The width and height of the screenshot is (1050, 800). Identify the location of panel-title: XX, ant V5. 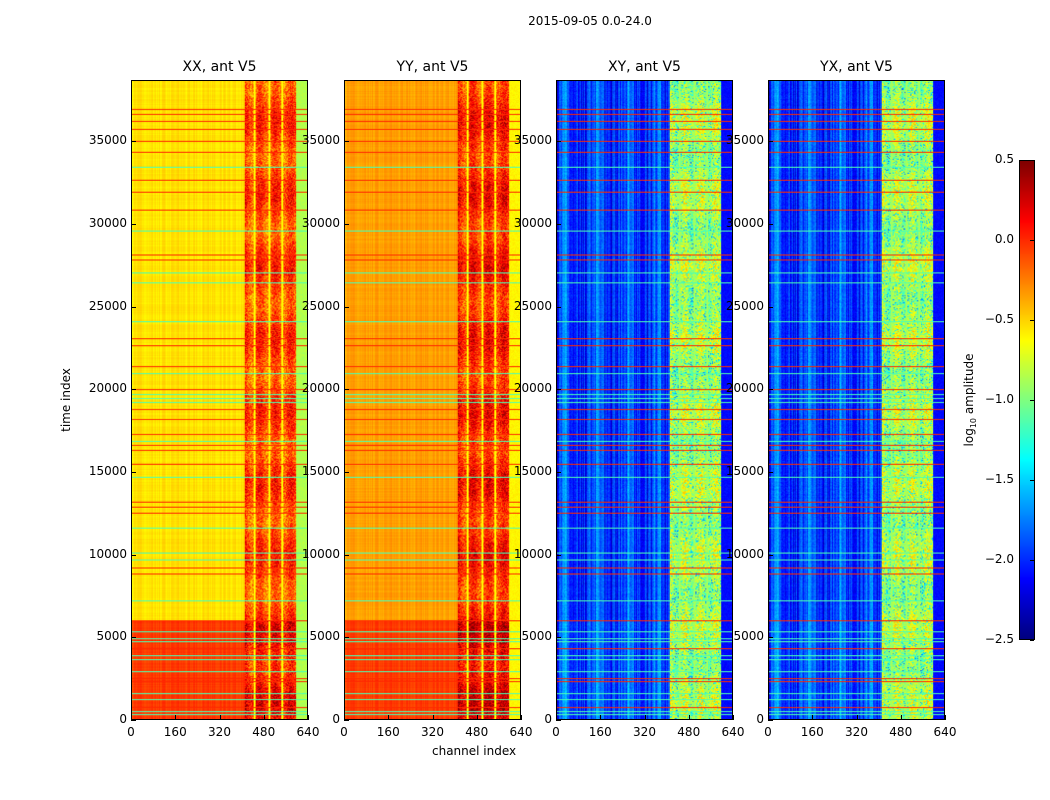
(219, 67).